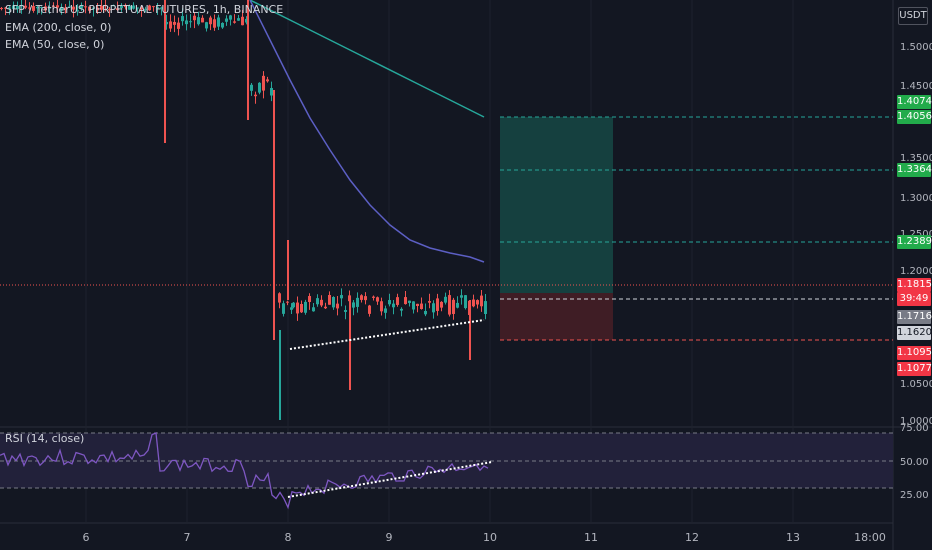 The width and height of the screenshot is (932, 550). Describe the element at coordinates (916, 86) in the screenshot. I see `price-tick: 1.4500` at that location.